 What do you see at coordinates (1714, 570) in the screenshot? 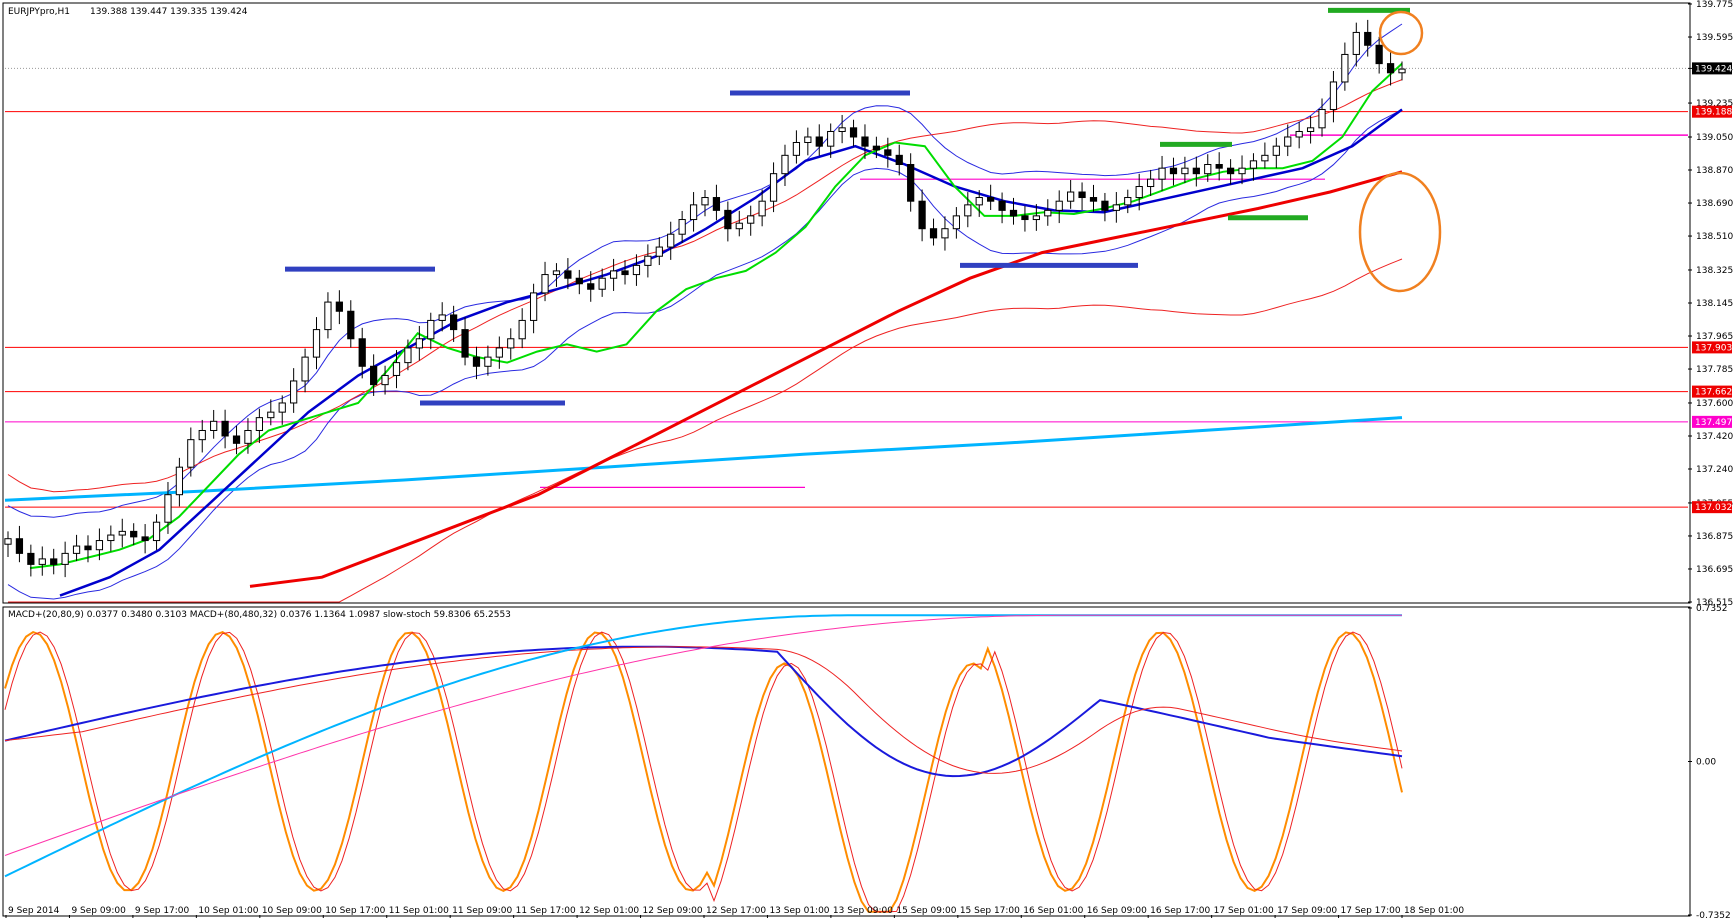
I see `price-axis-label: 136.695` at bounding box center [1714, 570].